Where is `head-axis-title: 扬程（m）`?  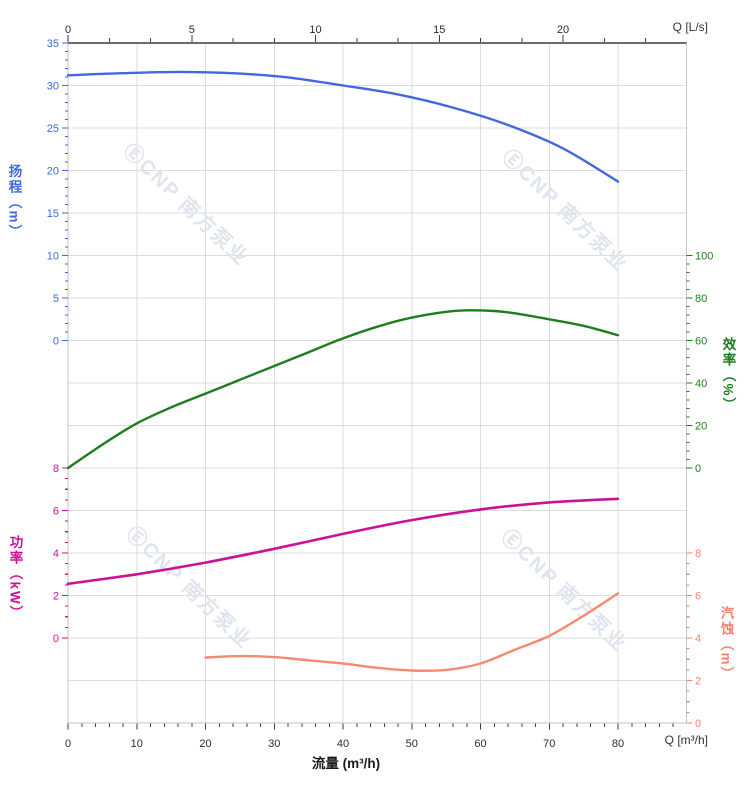
head-axis-title: 扬程（m） is located at coordinates (14, 202).